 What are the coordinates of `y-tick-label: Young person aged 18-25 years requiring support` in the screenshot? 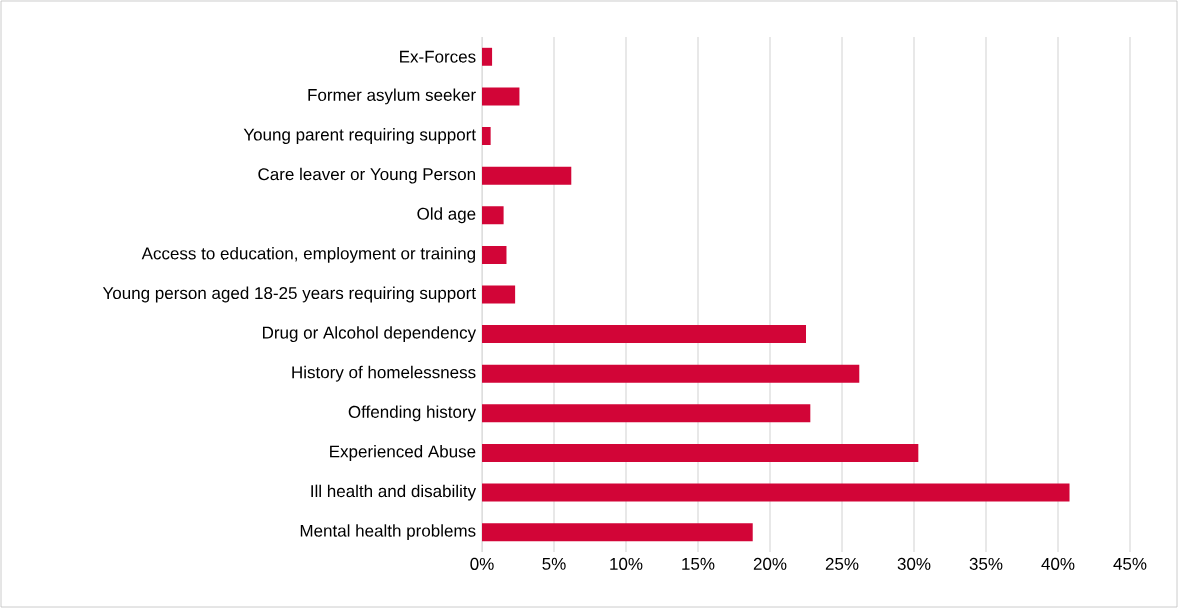 It's located at (289, 294).